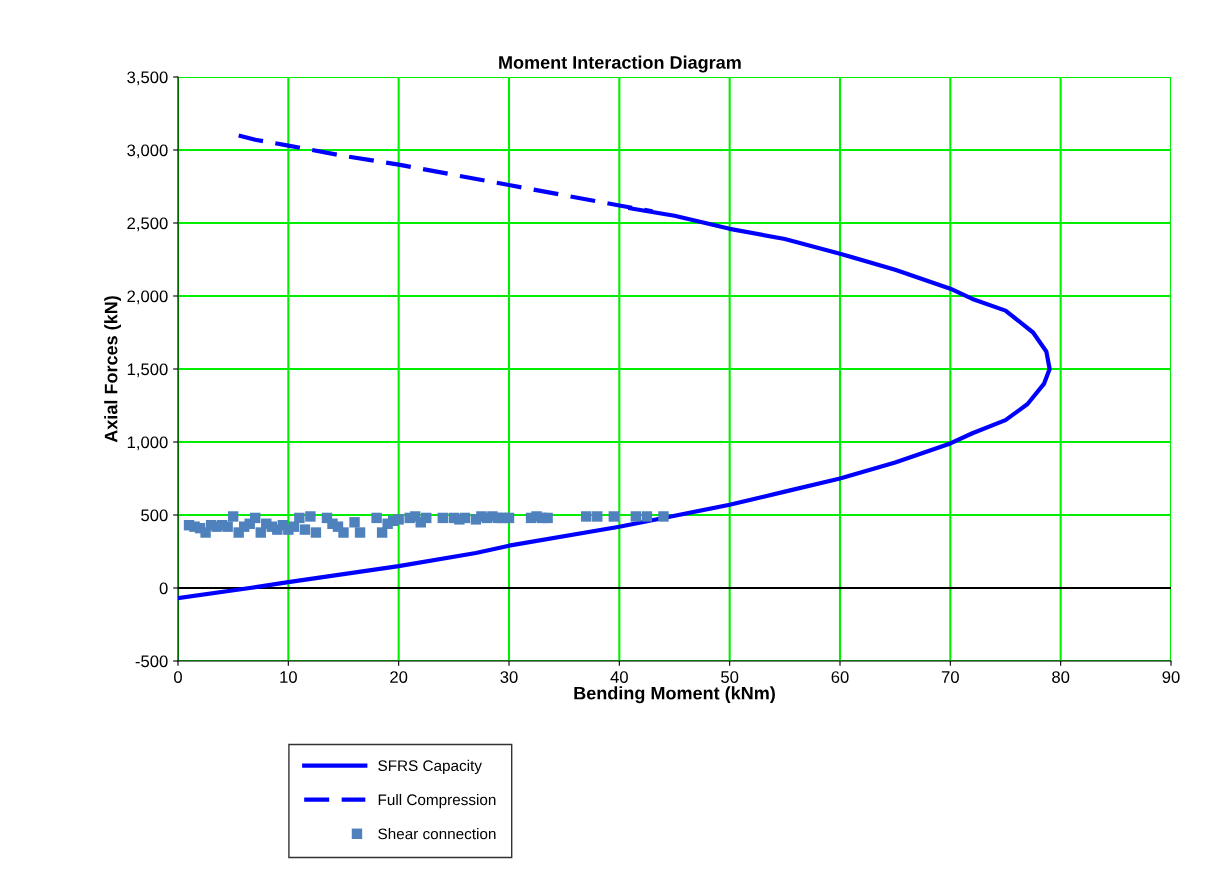 The width and height of the screenshot is (1206, 884). I want to click on x-tick-label: 70, so click(950, 677).